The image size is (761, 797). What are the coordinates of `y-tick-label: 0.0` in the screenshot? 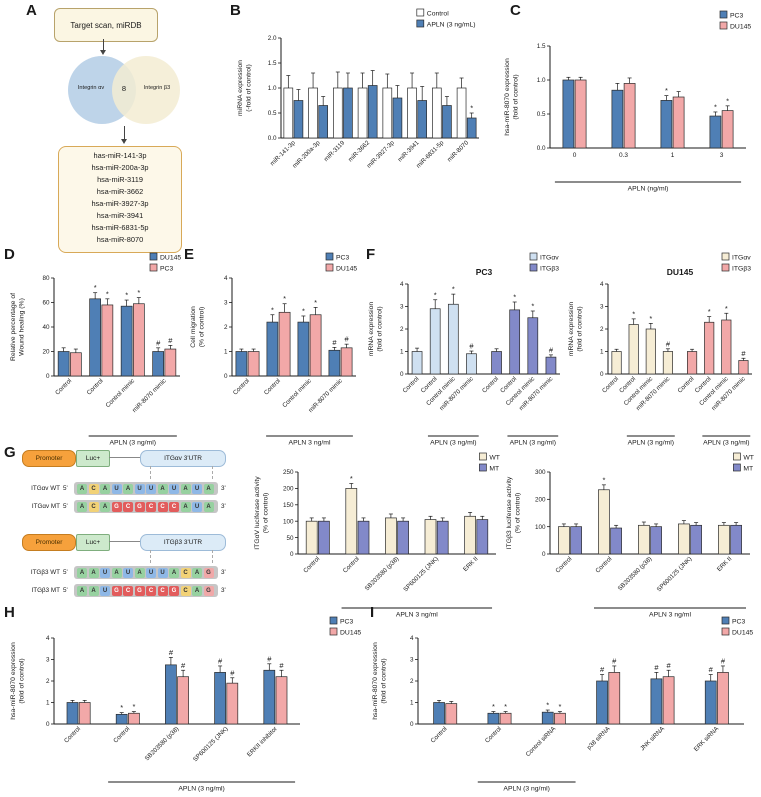 It's located at (272, 138).